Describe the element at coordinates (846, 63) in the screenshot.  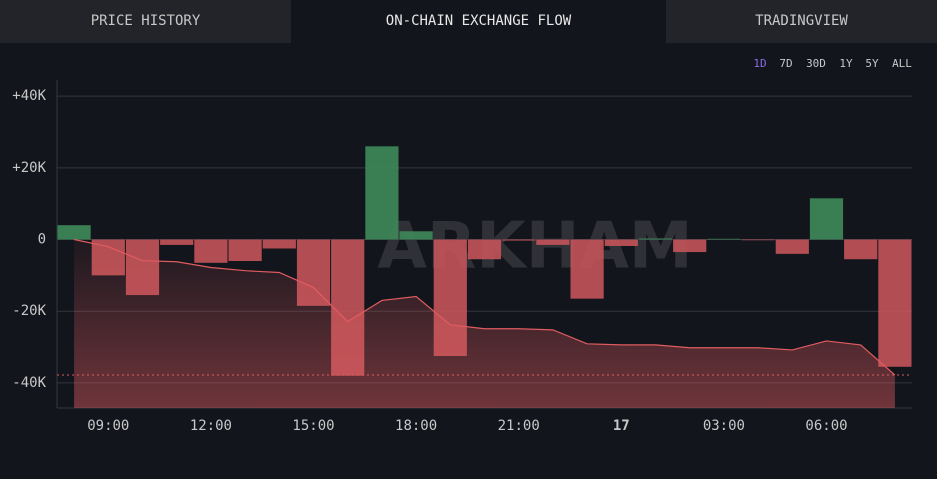
I see `range-button: 1Y` at that location.